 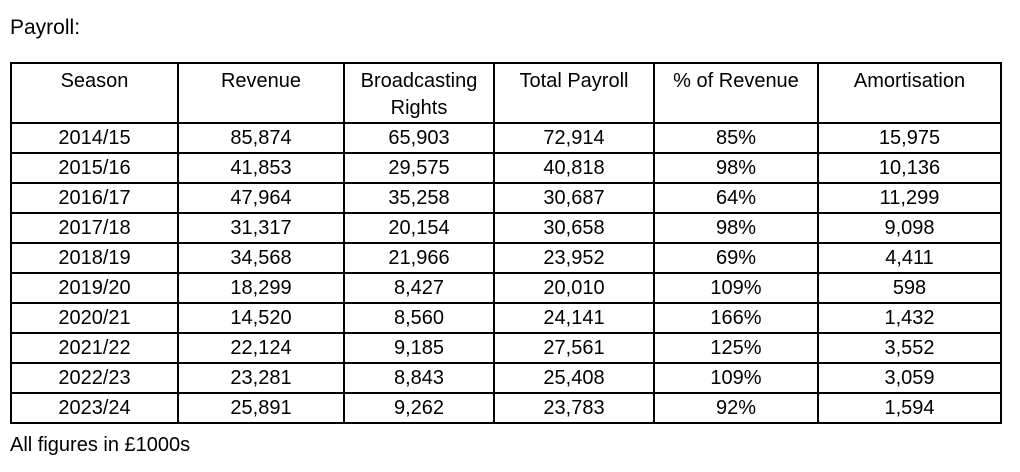 What do you see at coordinates (419, 318) in the screenshot?
I see `table-cell: 8,560` at bounding box center [419, 318].